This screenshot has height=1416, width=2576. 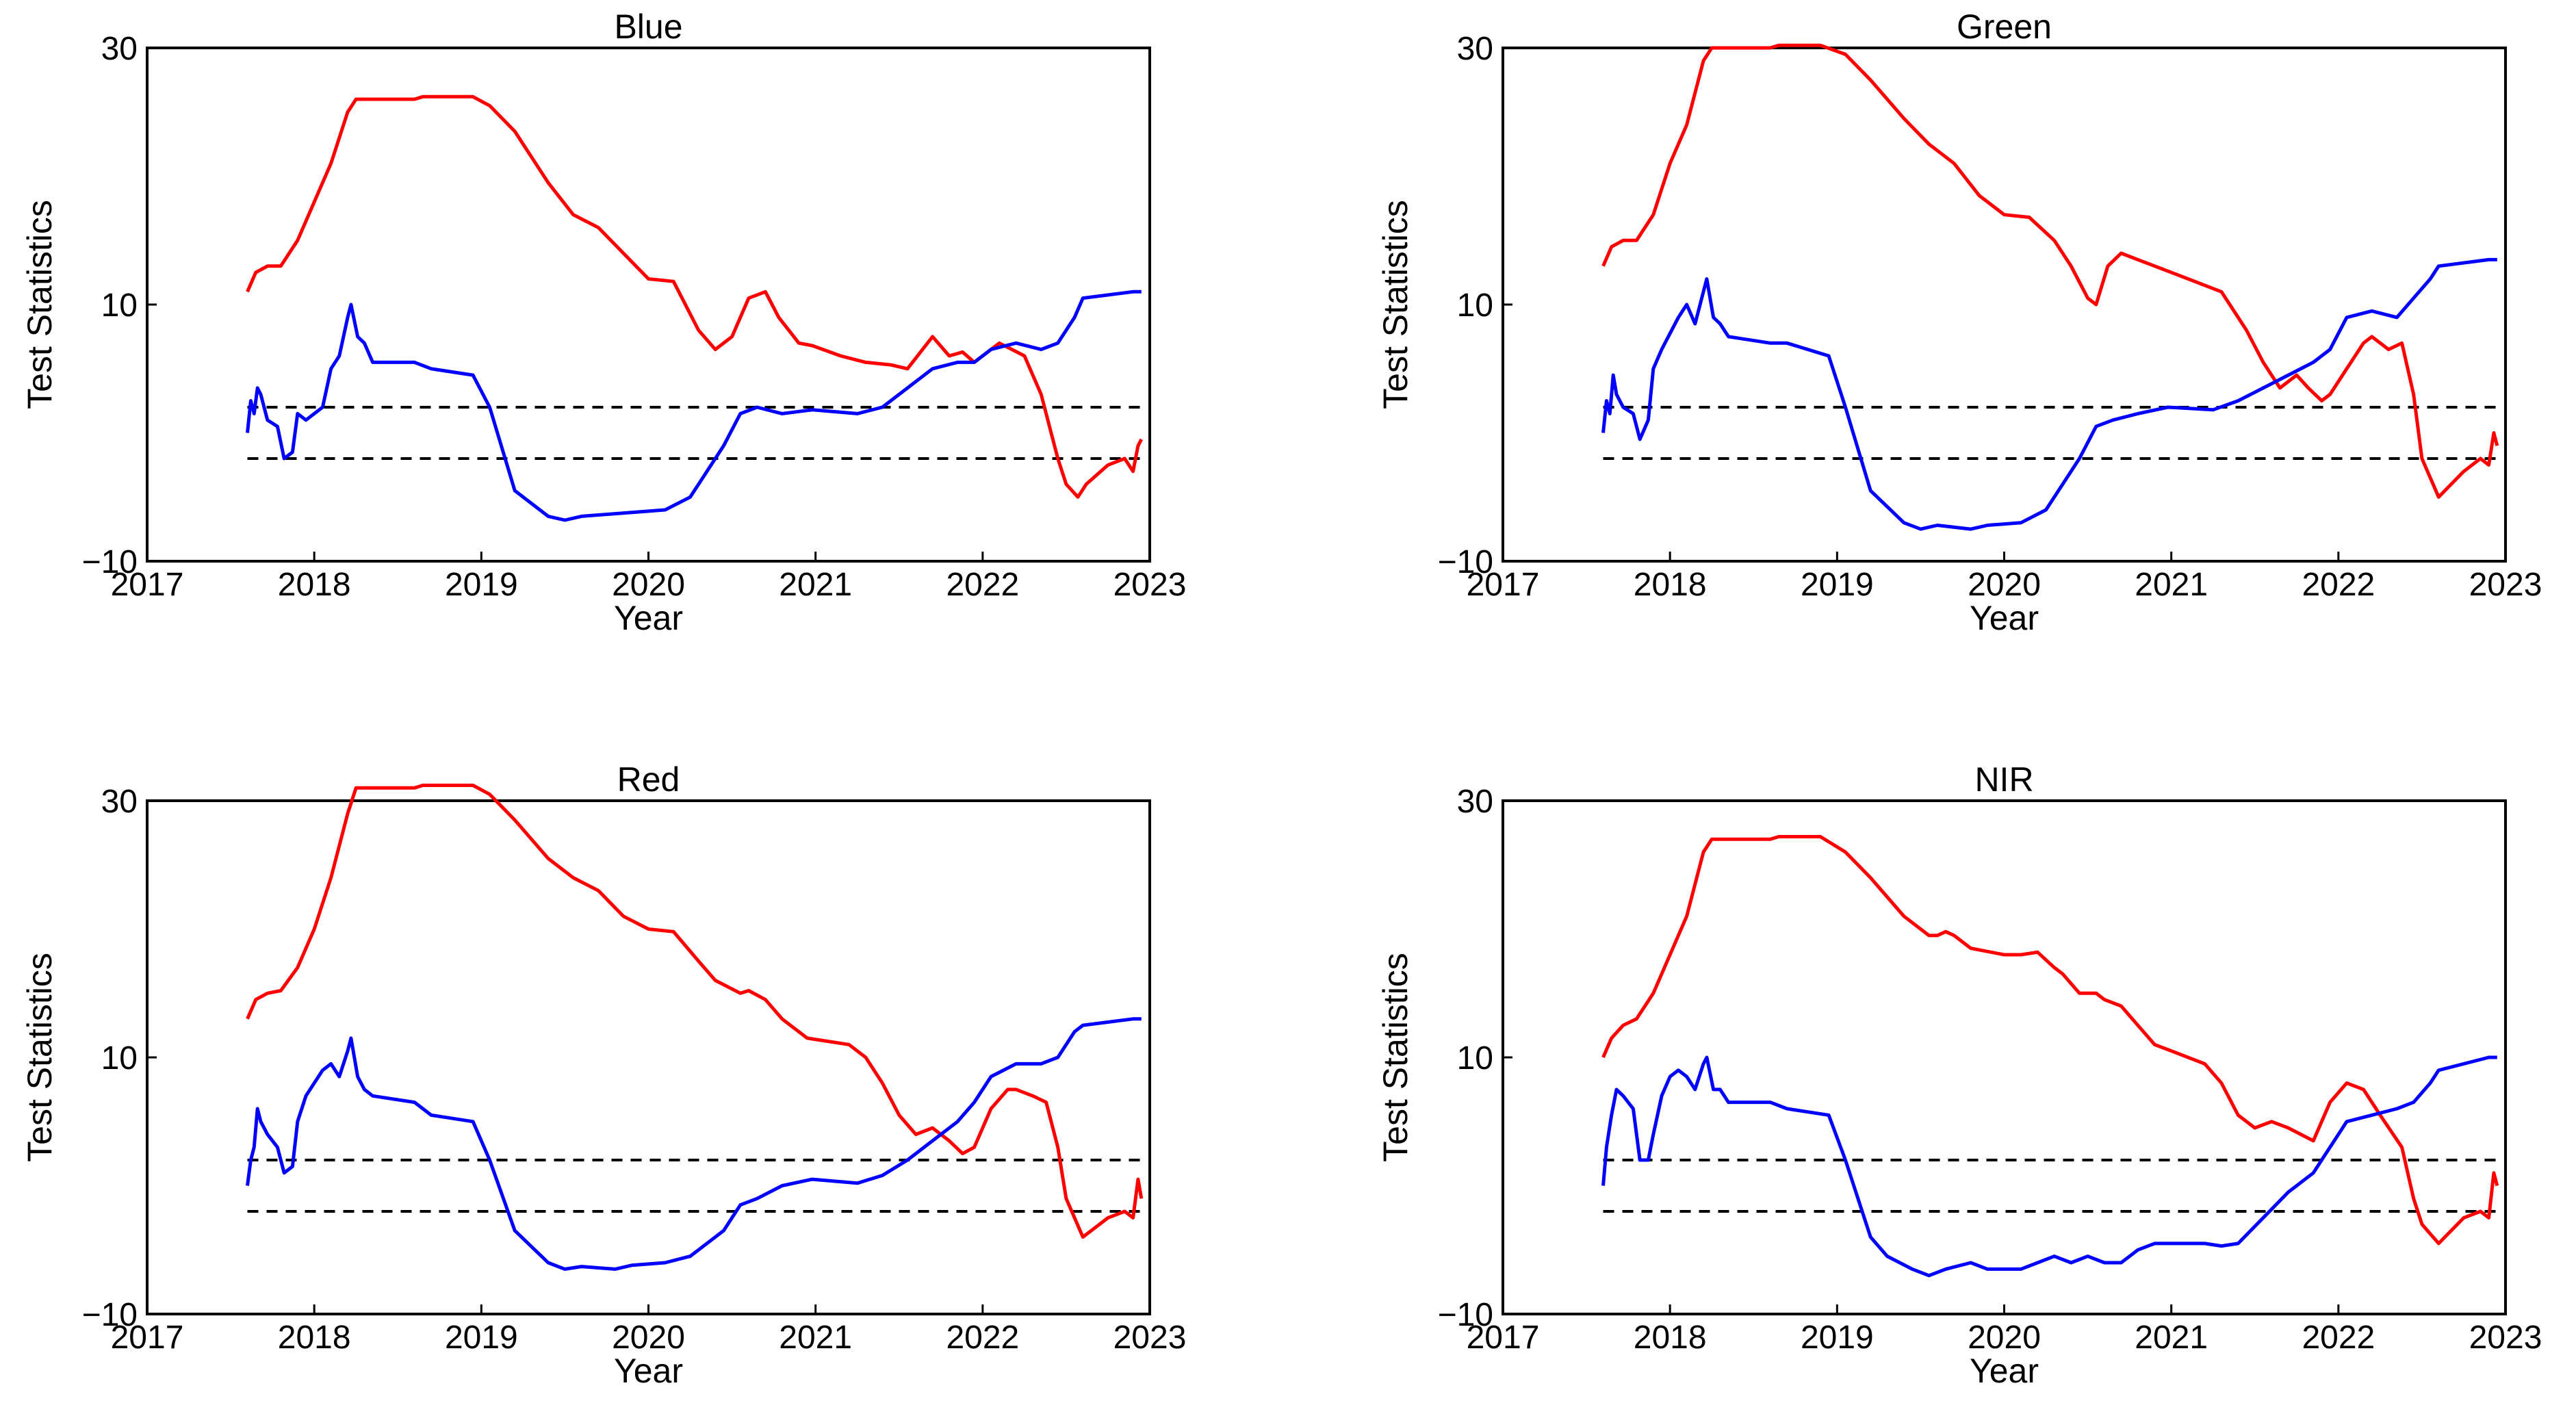 What do you see at coordinates (648, 27) in the screenshot?
I see `chart-title: Blue` at bounding box center [648, 27].